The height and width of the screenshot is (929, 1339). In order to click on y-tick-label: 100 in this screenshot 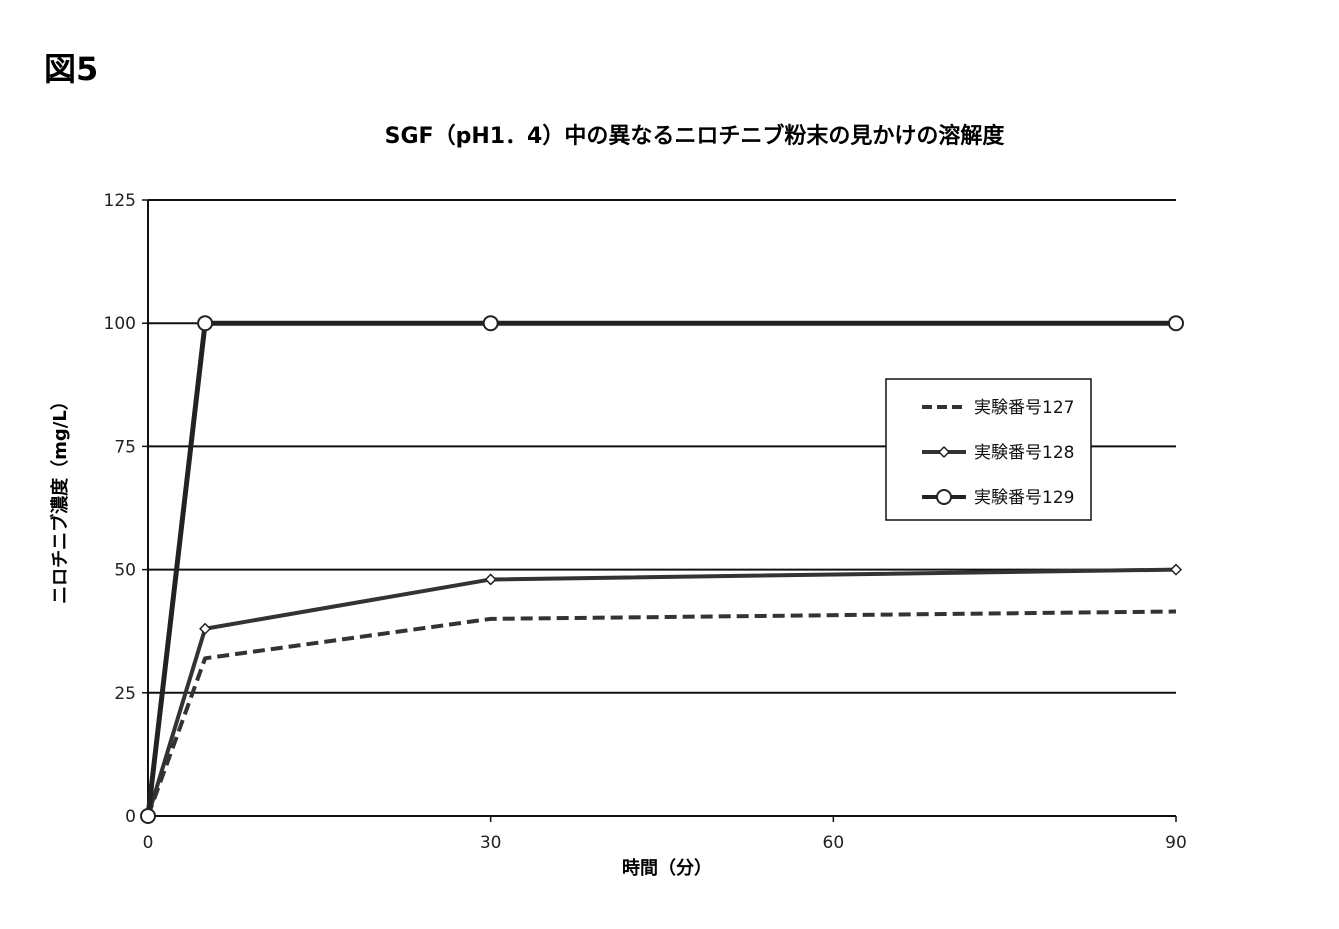, I will do `click(120, 324)`.